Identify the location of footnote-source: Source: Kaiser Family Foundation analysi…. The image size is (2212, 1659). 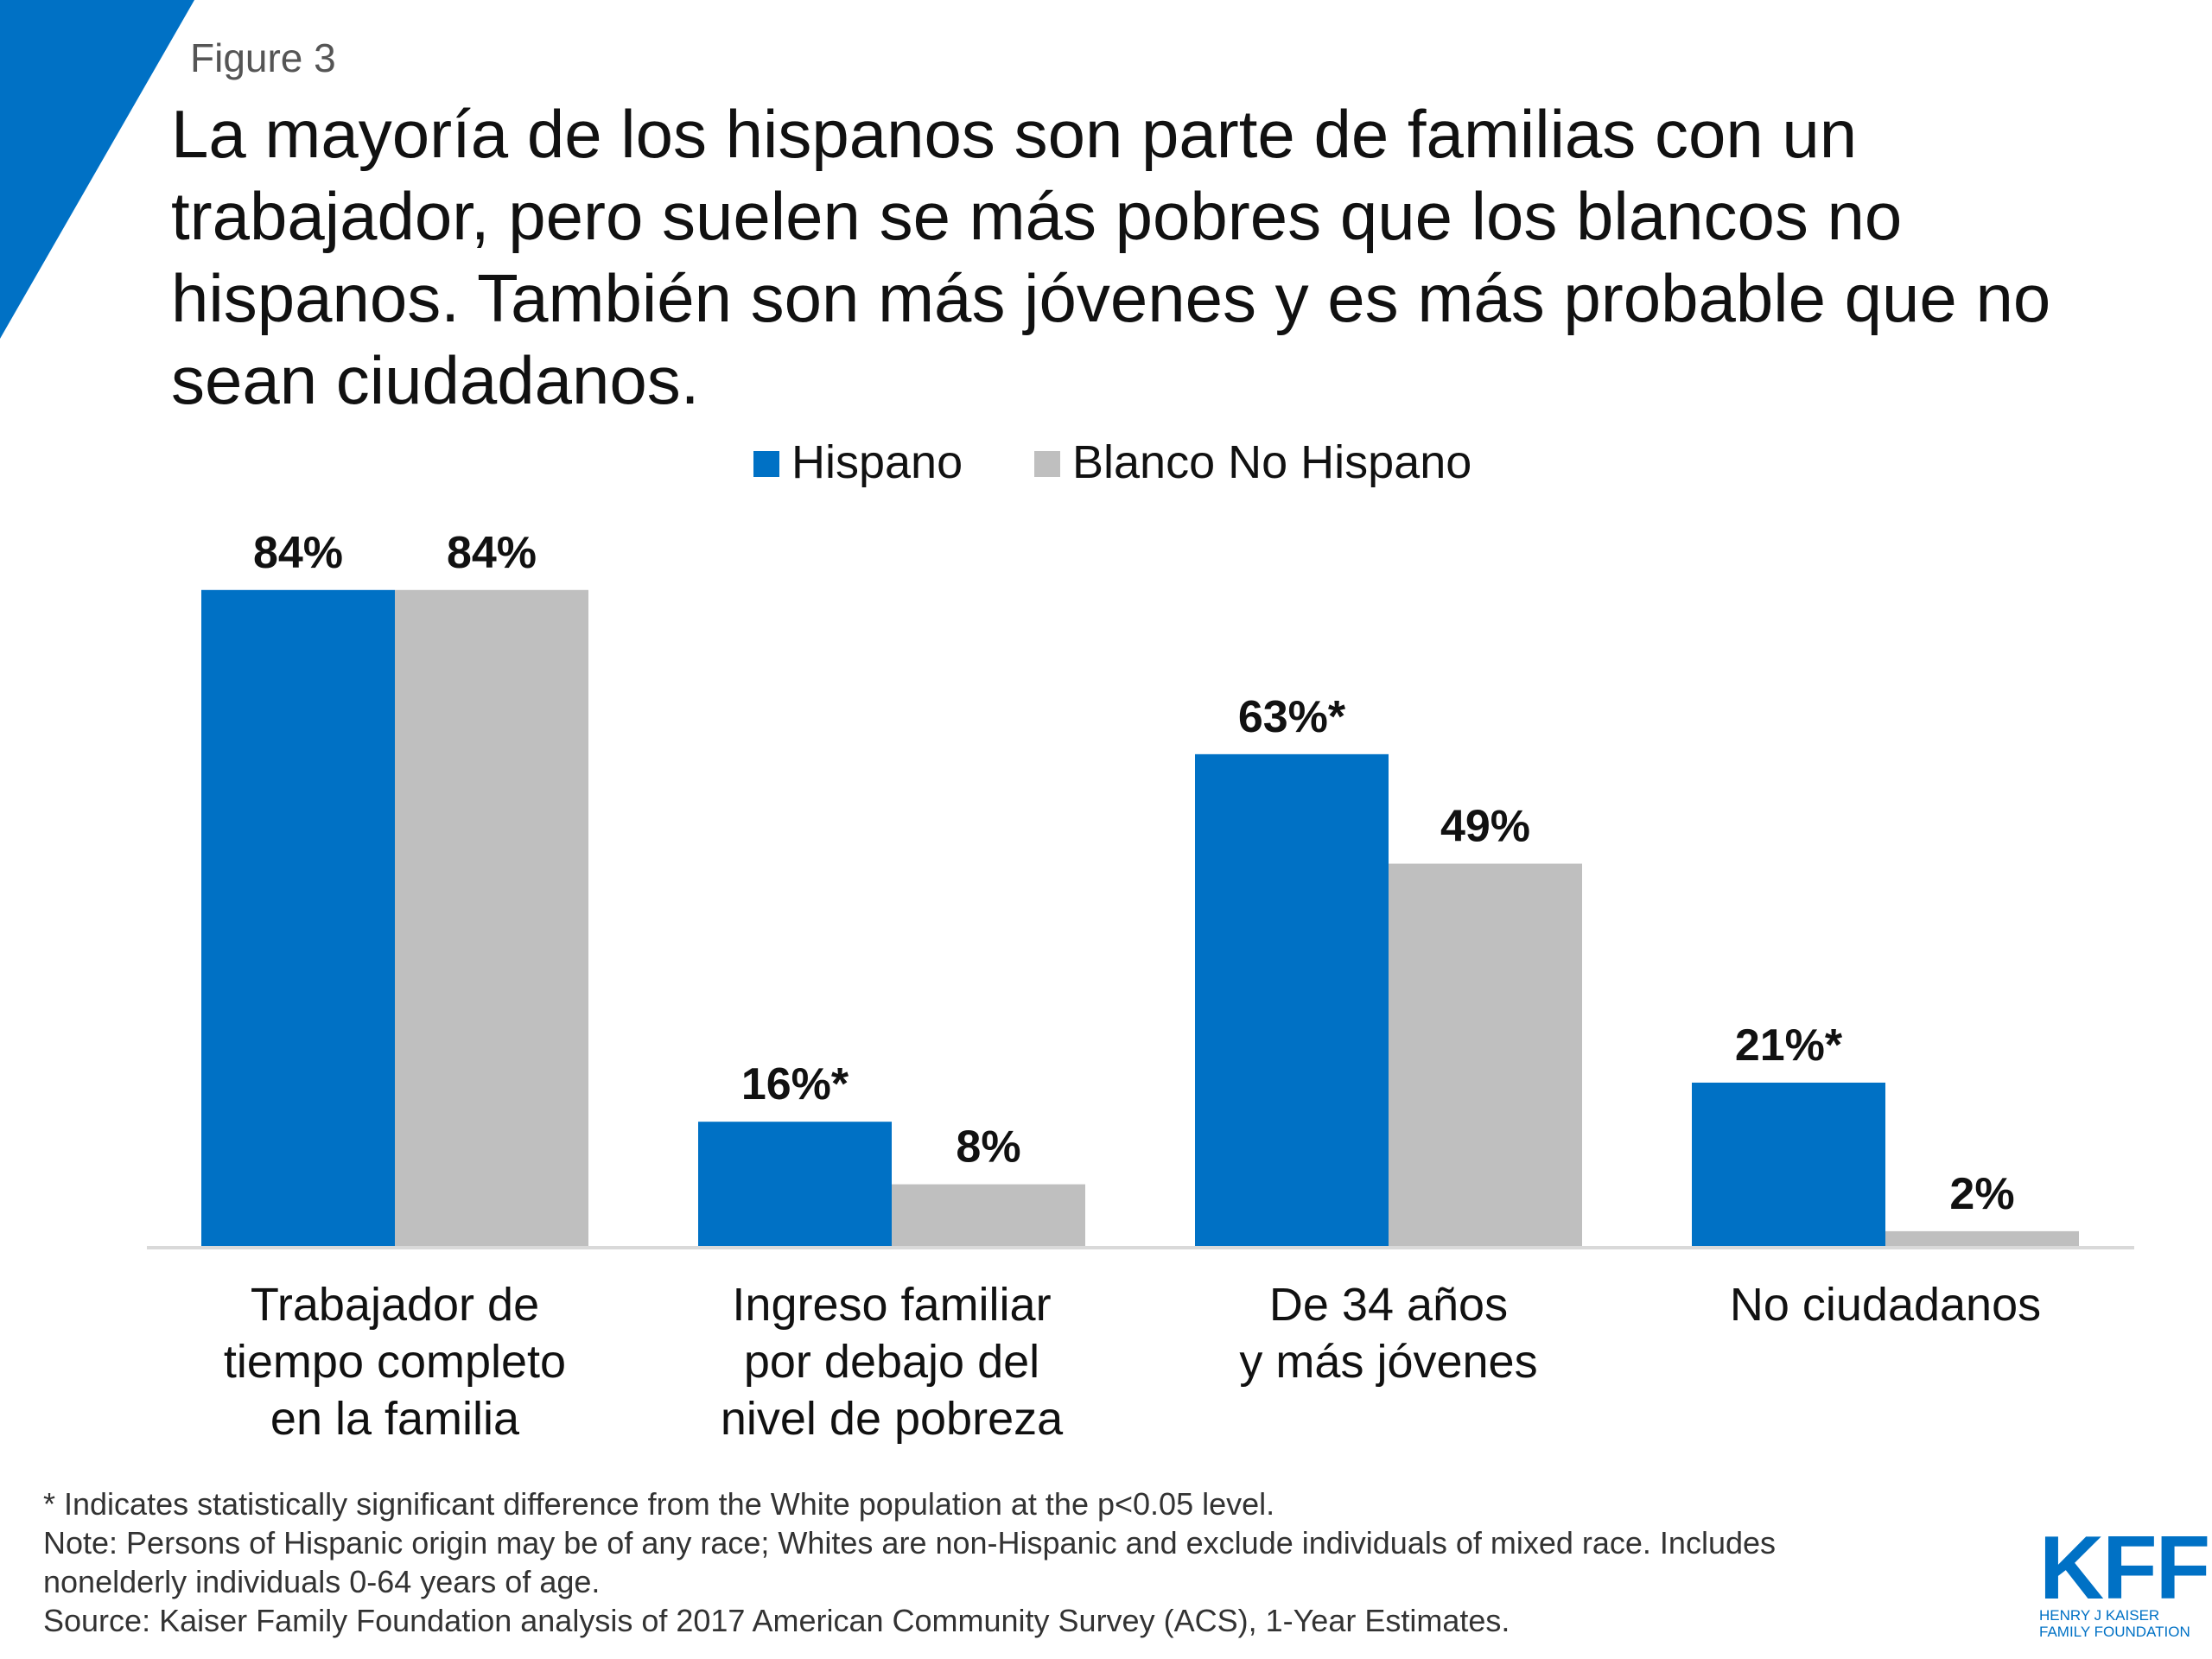
(776, 1620).